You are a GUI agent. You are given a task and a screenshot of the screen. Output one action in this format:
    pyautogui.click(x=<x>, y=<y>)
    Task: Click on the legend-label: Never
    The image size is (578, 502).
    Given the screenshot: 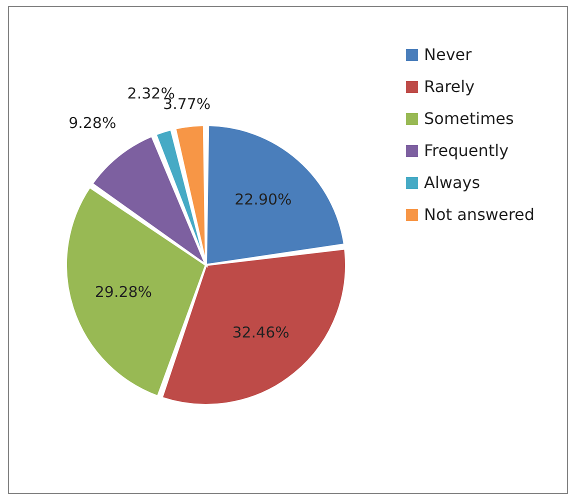 What is the action you would take?
    pyautogui.click(x=448, y=54)
    